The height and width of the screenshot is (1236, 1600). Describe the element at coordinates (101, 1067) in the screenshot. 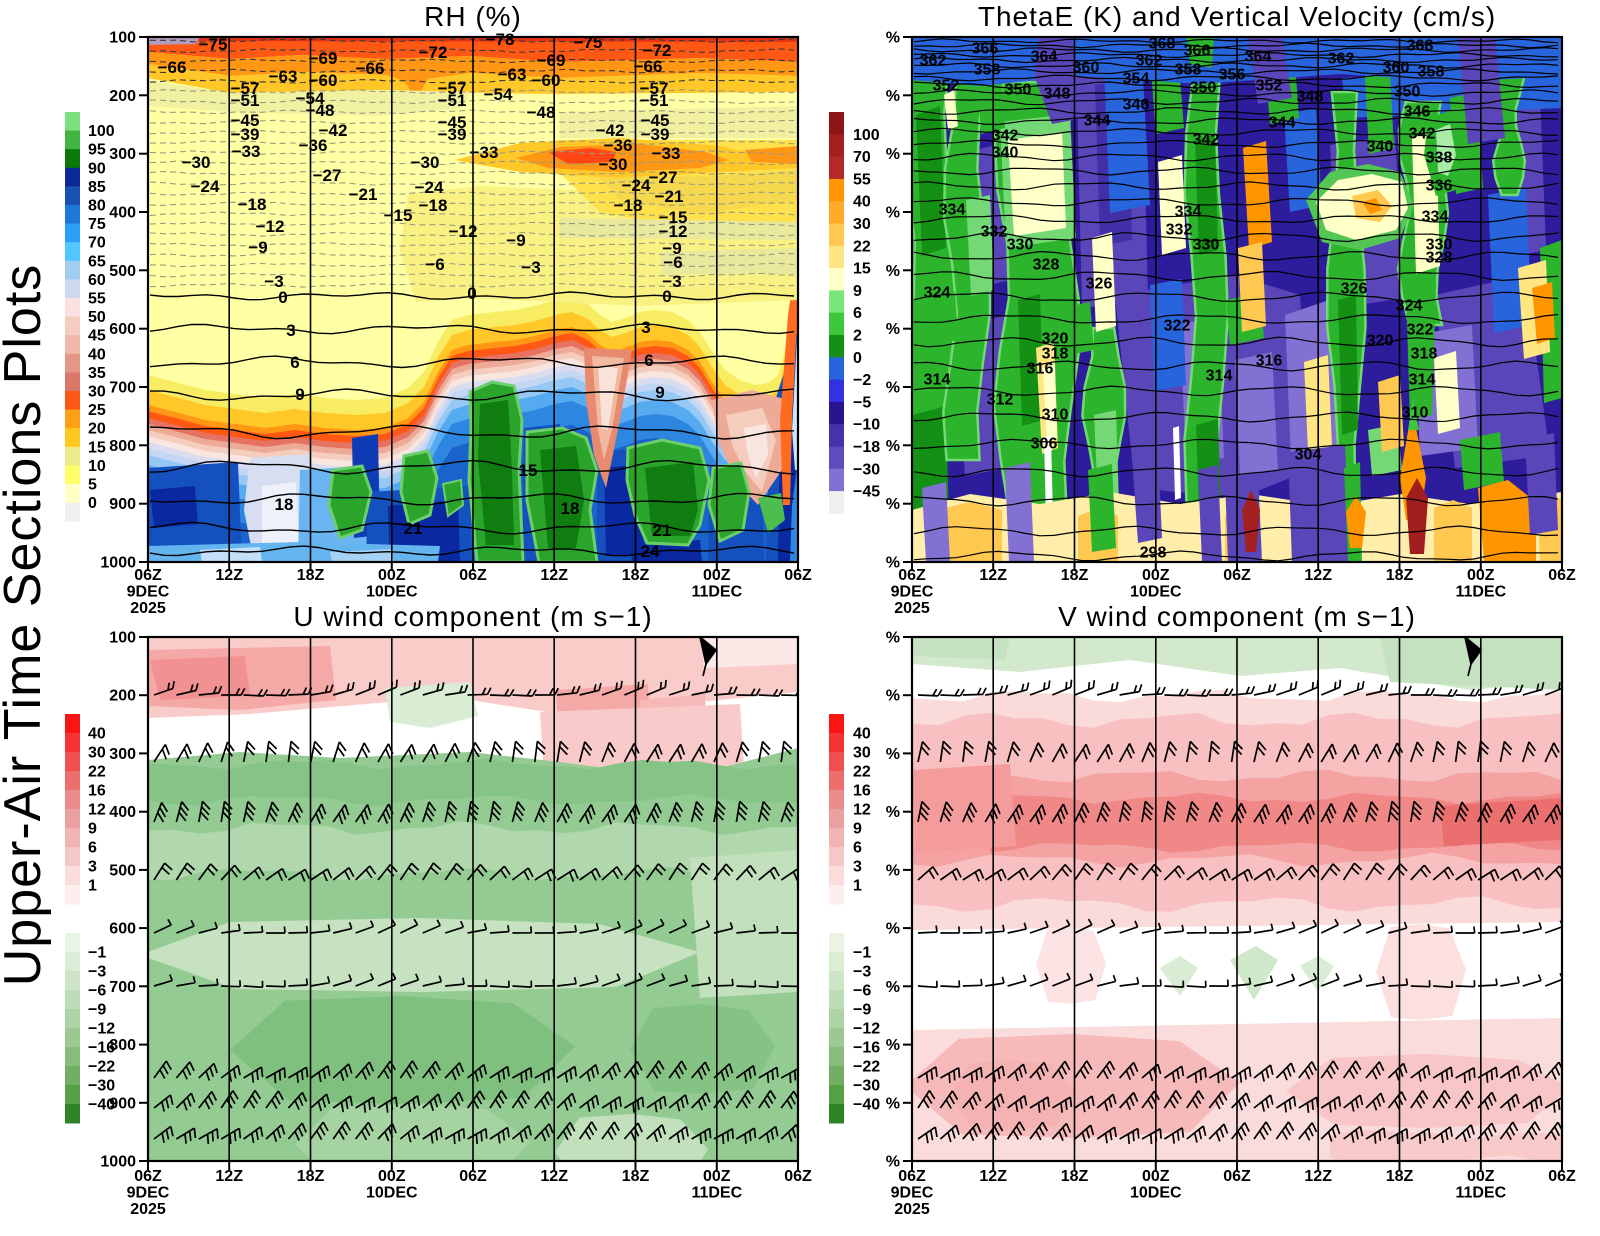

I see `svg-text: −22` at that location.